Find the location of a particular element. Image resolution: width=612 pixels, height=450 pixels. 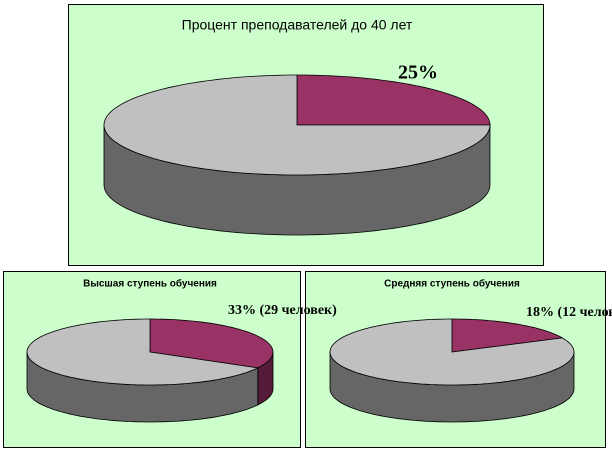

data-label: 33% (29 человек) is located at coordinates (282, 310).